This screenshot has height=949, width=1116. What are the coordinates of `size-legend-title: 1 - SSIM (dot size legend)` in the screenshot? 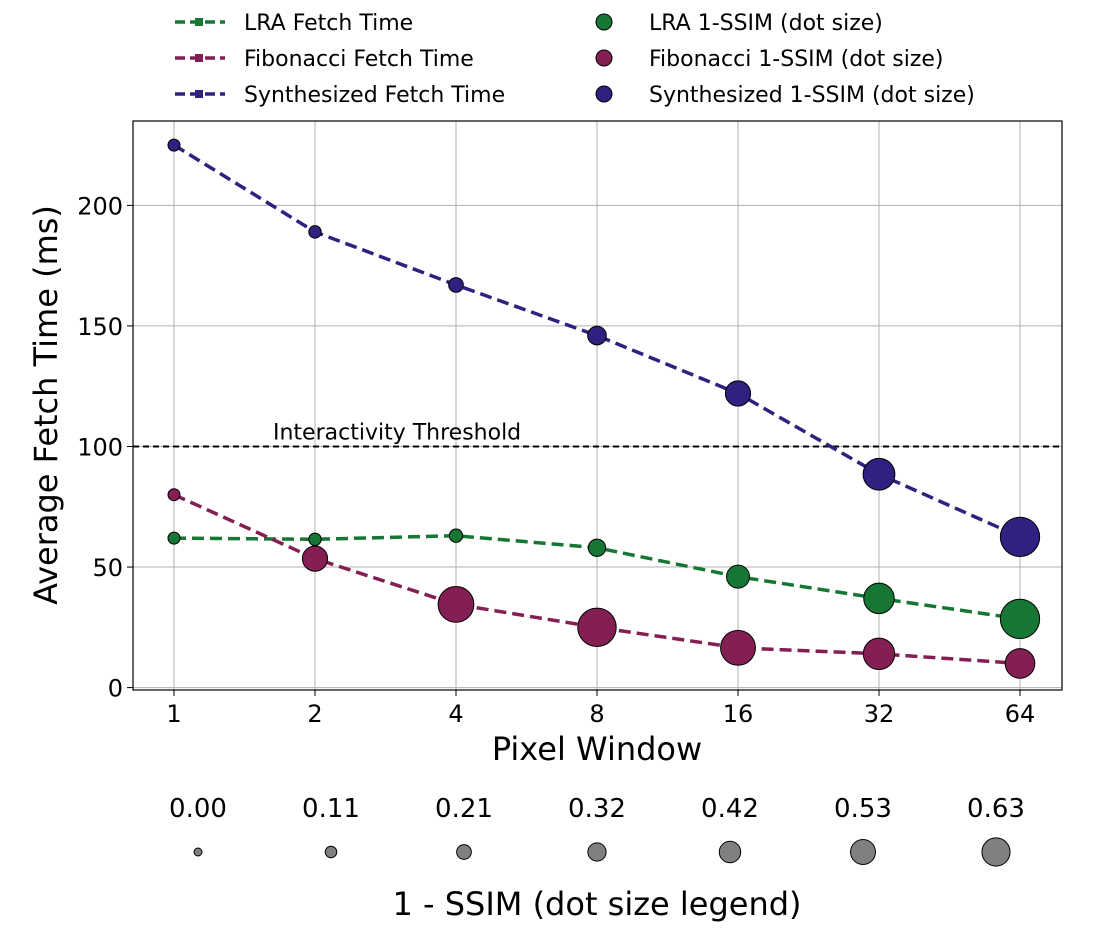 It's located at (596, 904).